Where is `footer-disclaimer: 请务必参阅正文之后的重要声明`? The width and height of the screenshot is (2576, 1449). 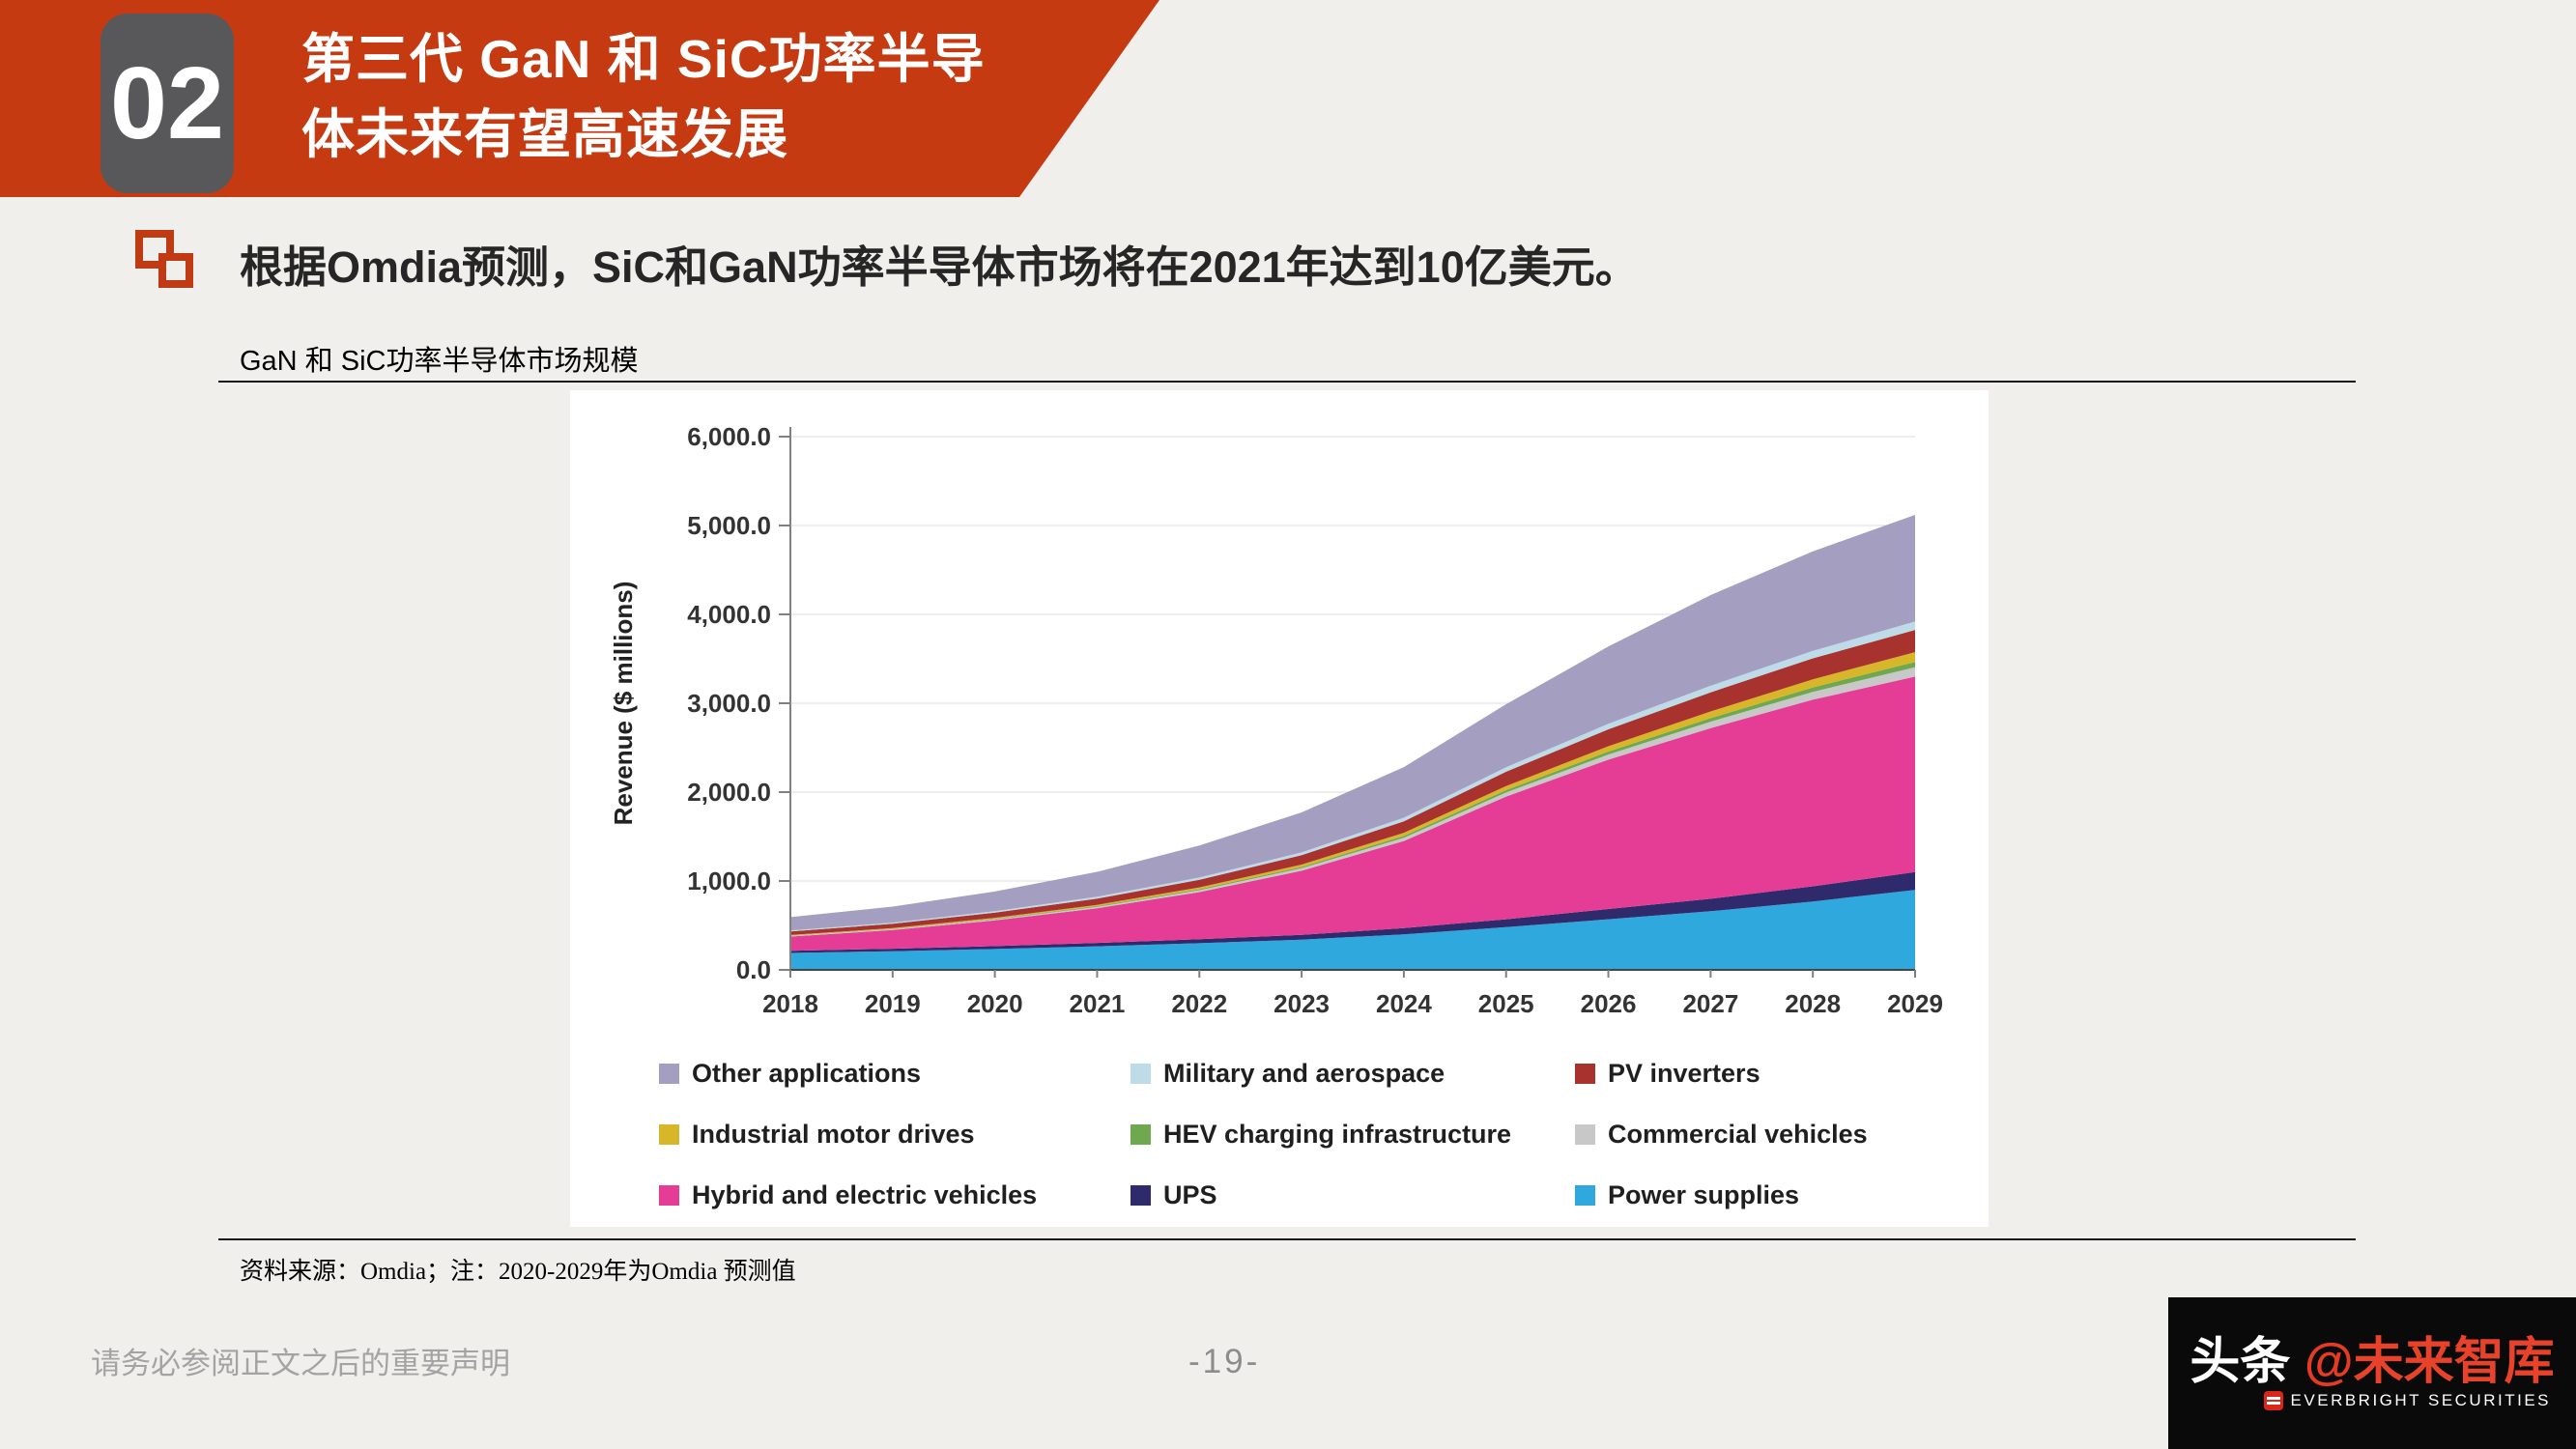 footer-disclaimer: 请务必参阅正文之后的重要声明 is located at coordinates (301, 1363).